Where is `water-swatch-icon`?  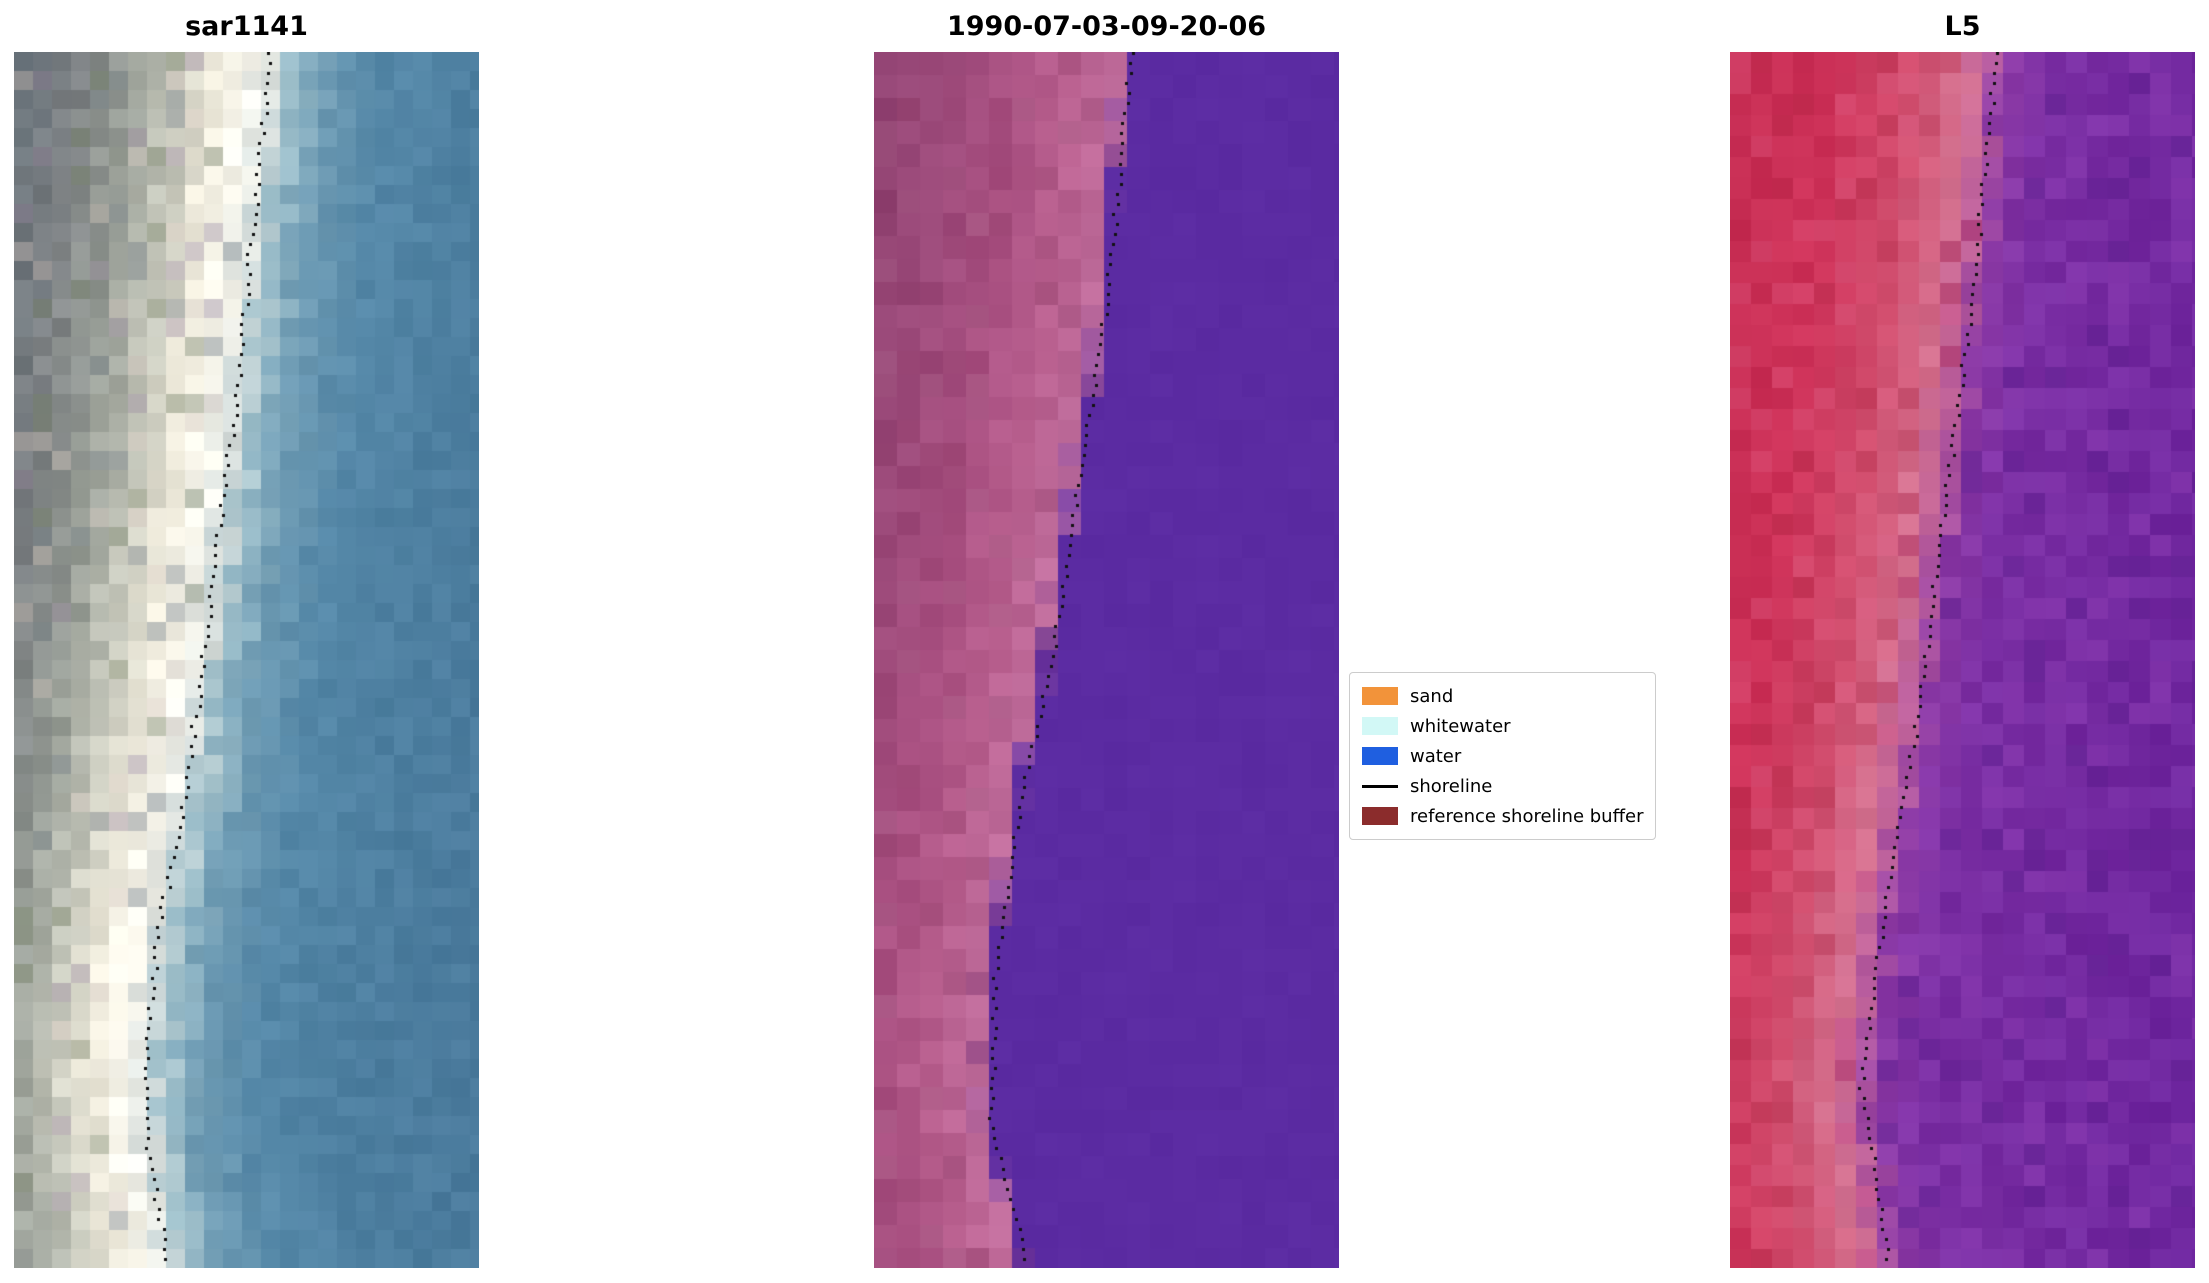
water-swatch-icon is located at coordinates (1380, 756).